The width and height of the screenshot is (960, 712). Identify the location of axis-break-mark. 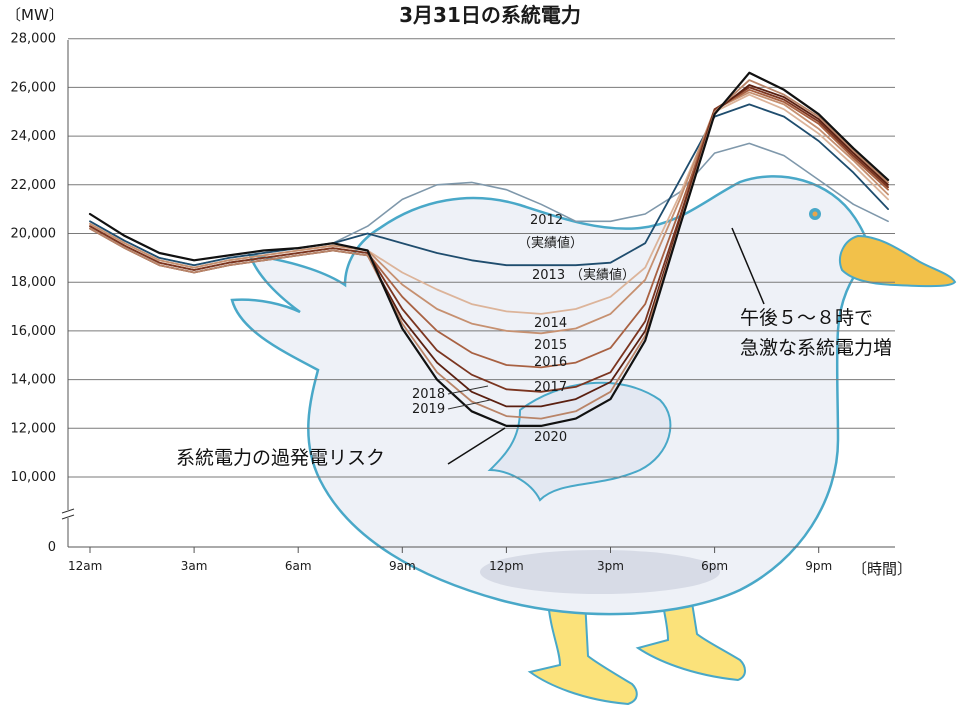
(68, 514).